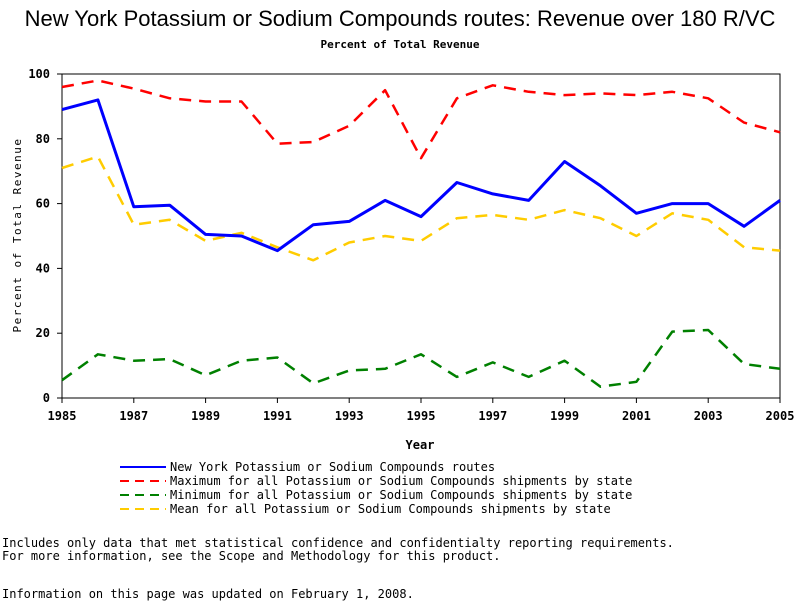  What do you see at coordinates (43, 333) in the screenshot?
I see `y-tick-label: 20` at bounding box center [43, 333].